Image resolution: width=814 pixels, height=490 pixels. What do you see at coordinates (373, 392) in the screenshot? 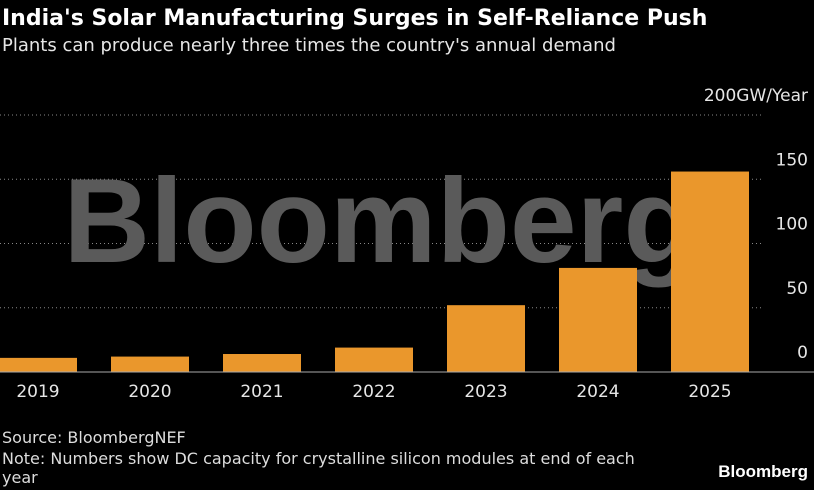
I see `x-tick-label: 2022` at bounding box center [373, 392].